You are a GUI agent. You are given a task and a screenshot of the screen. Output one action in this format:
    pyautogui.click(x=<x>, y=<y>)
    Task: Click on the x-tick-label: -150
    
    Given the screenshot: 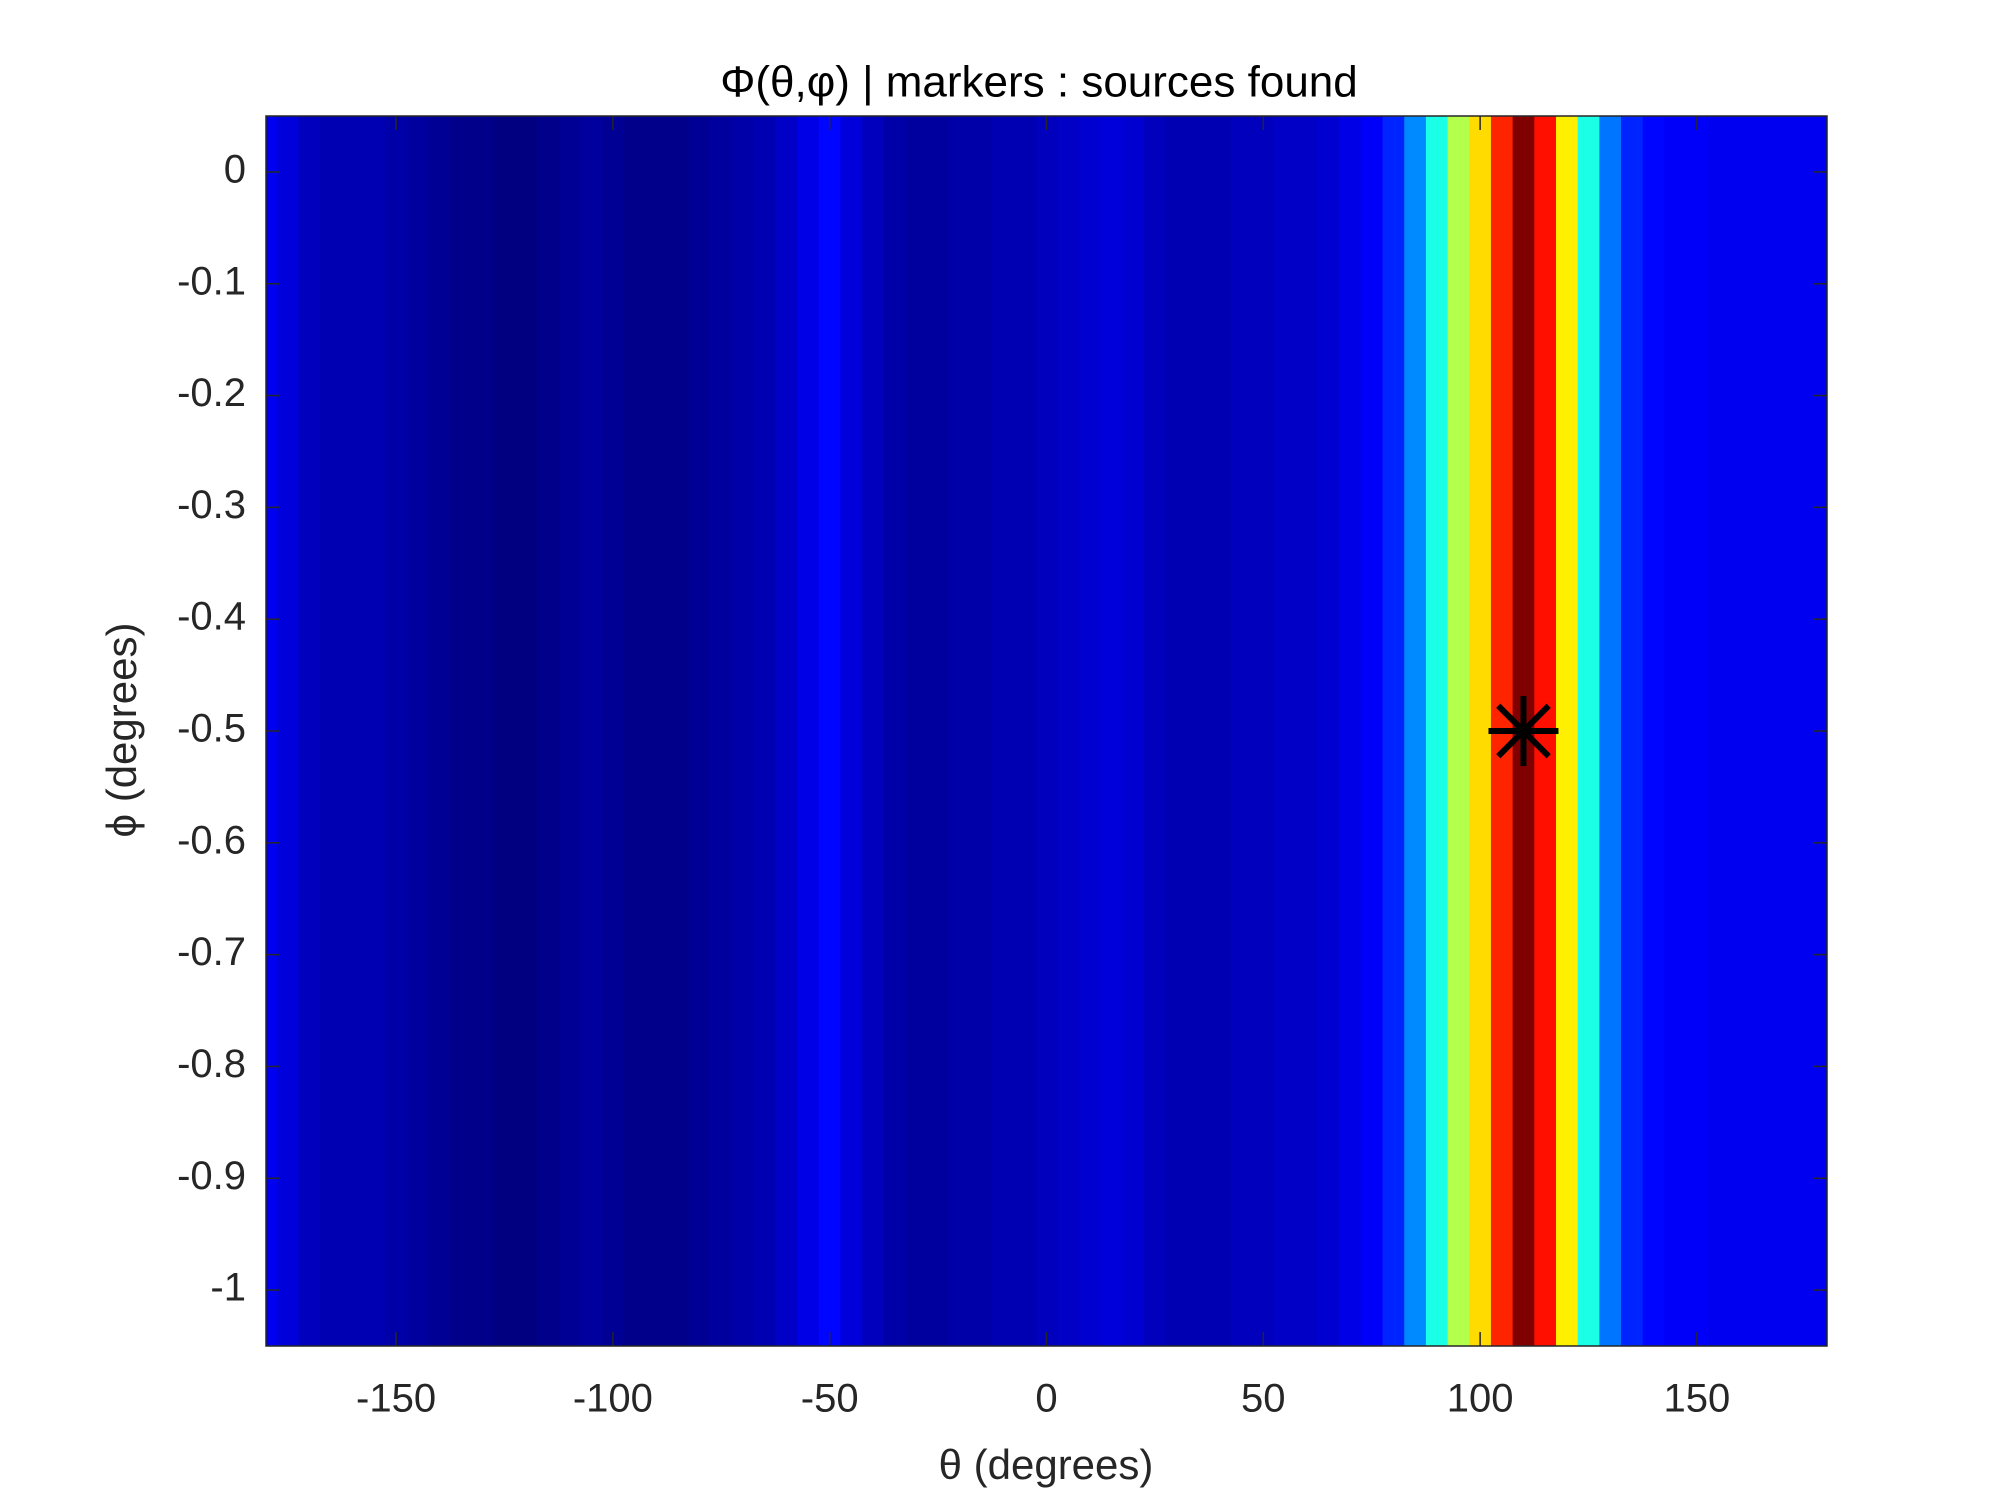 What is the action you would take?
    pyautogui.click(x=396, y=1399)
    